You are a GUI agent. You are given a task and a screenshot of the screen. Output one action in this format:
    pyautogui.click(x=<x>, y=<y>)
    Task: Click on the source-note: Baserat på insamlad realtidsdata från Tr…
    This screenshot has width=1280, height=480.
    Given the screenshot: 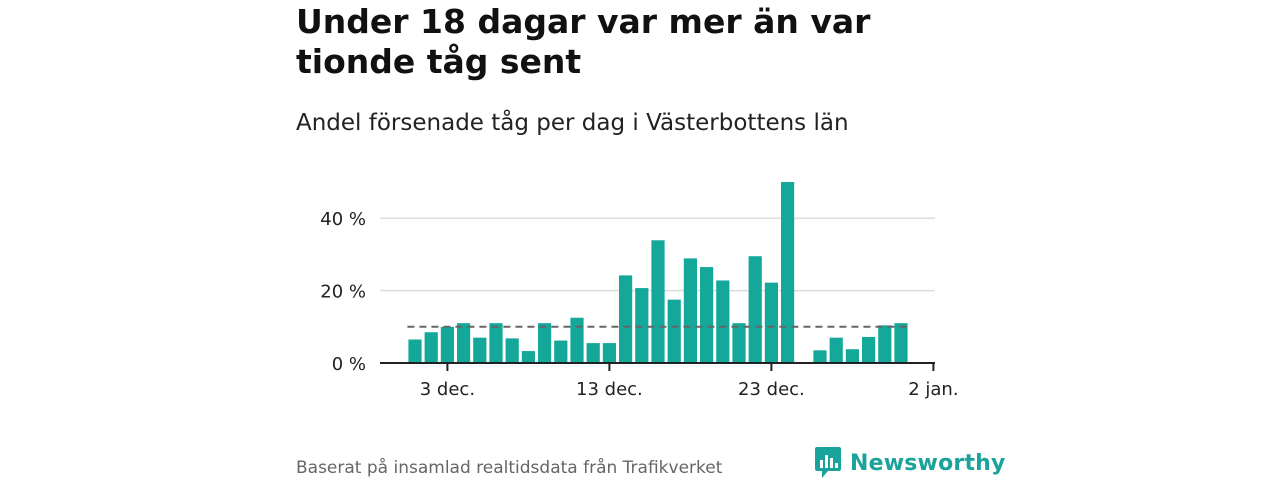 What is the action you would take?
    pyautogui.click(x=509, y=468)
    